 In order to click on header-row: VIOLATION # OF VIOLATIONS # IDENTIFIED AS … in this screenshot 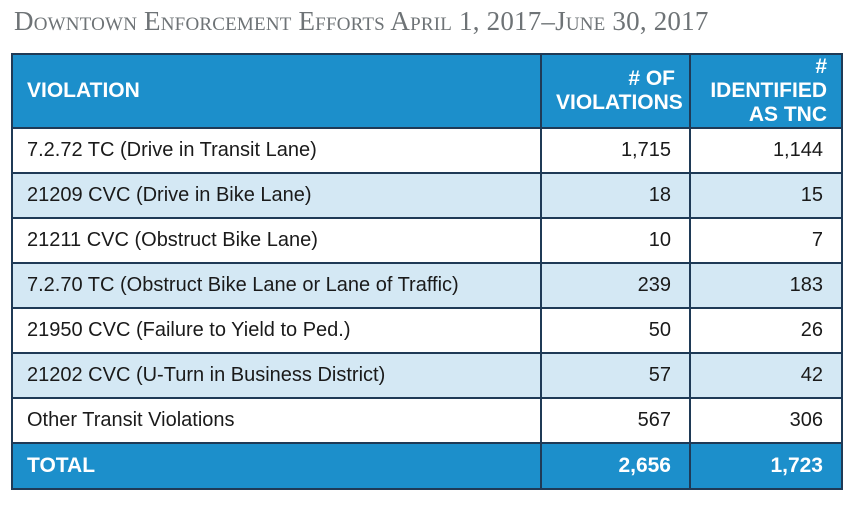, I will do `click(427, 91)`.